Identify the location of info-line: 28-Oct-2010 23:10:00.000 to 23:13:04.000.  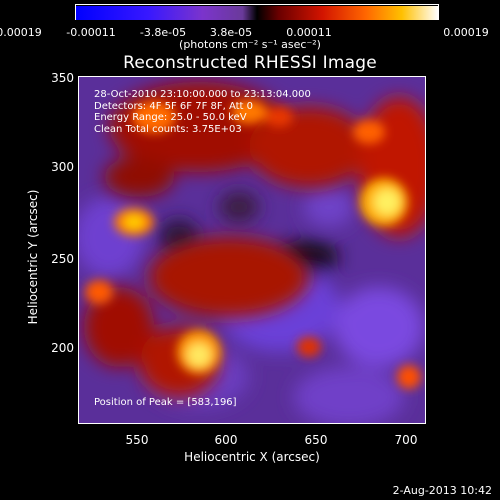
(202, 94).